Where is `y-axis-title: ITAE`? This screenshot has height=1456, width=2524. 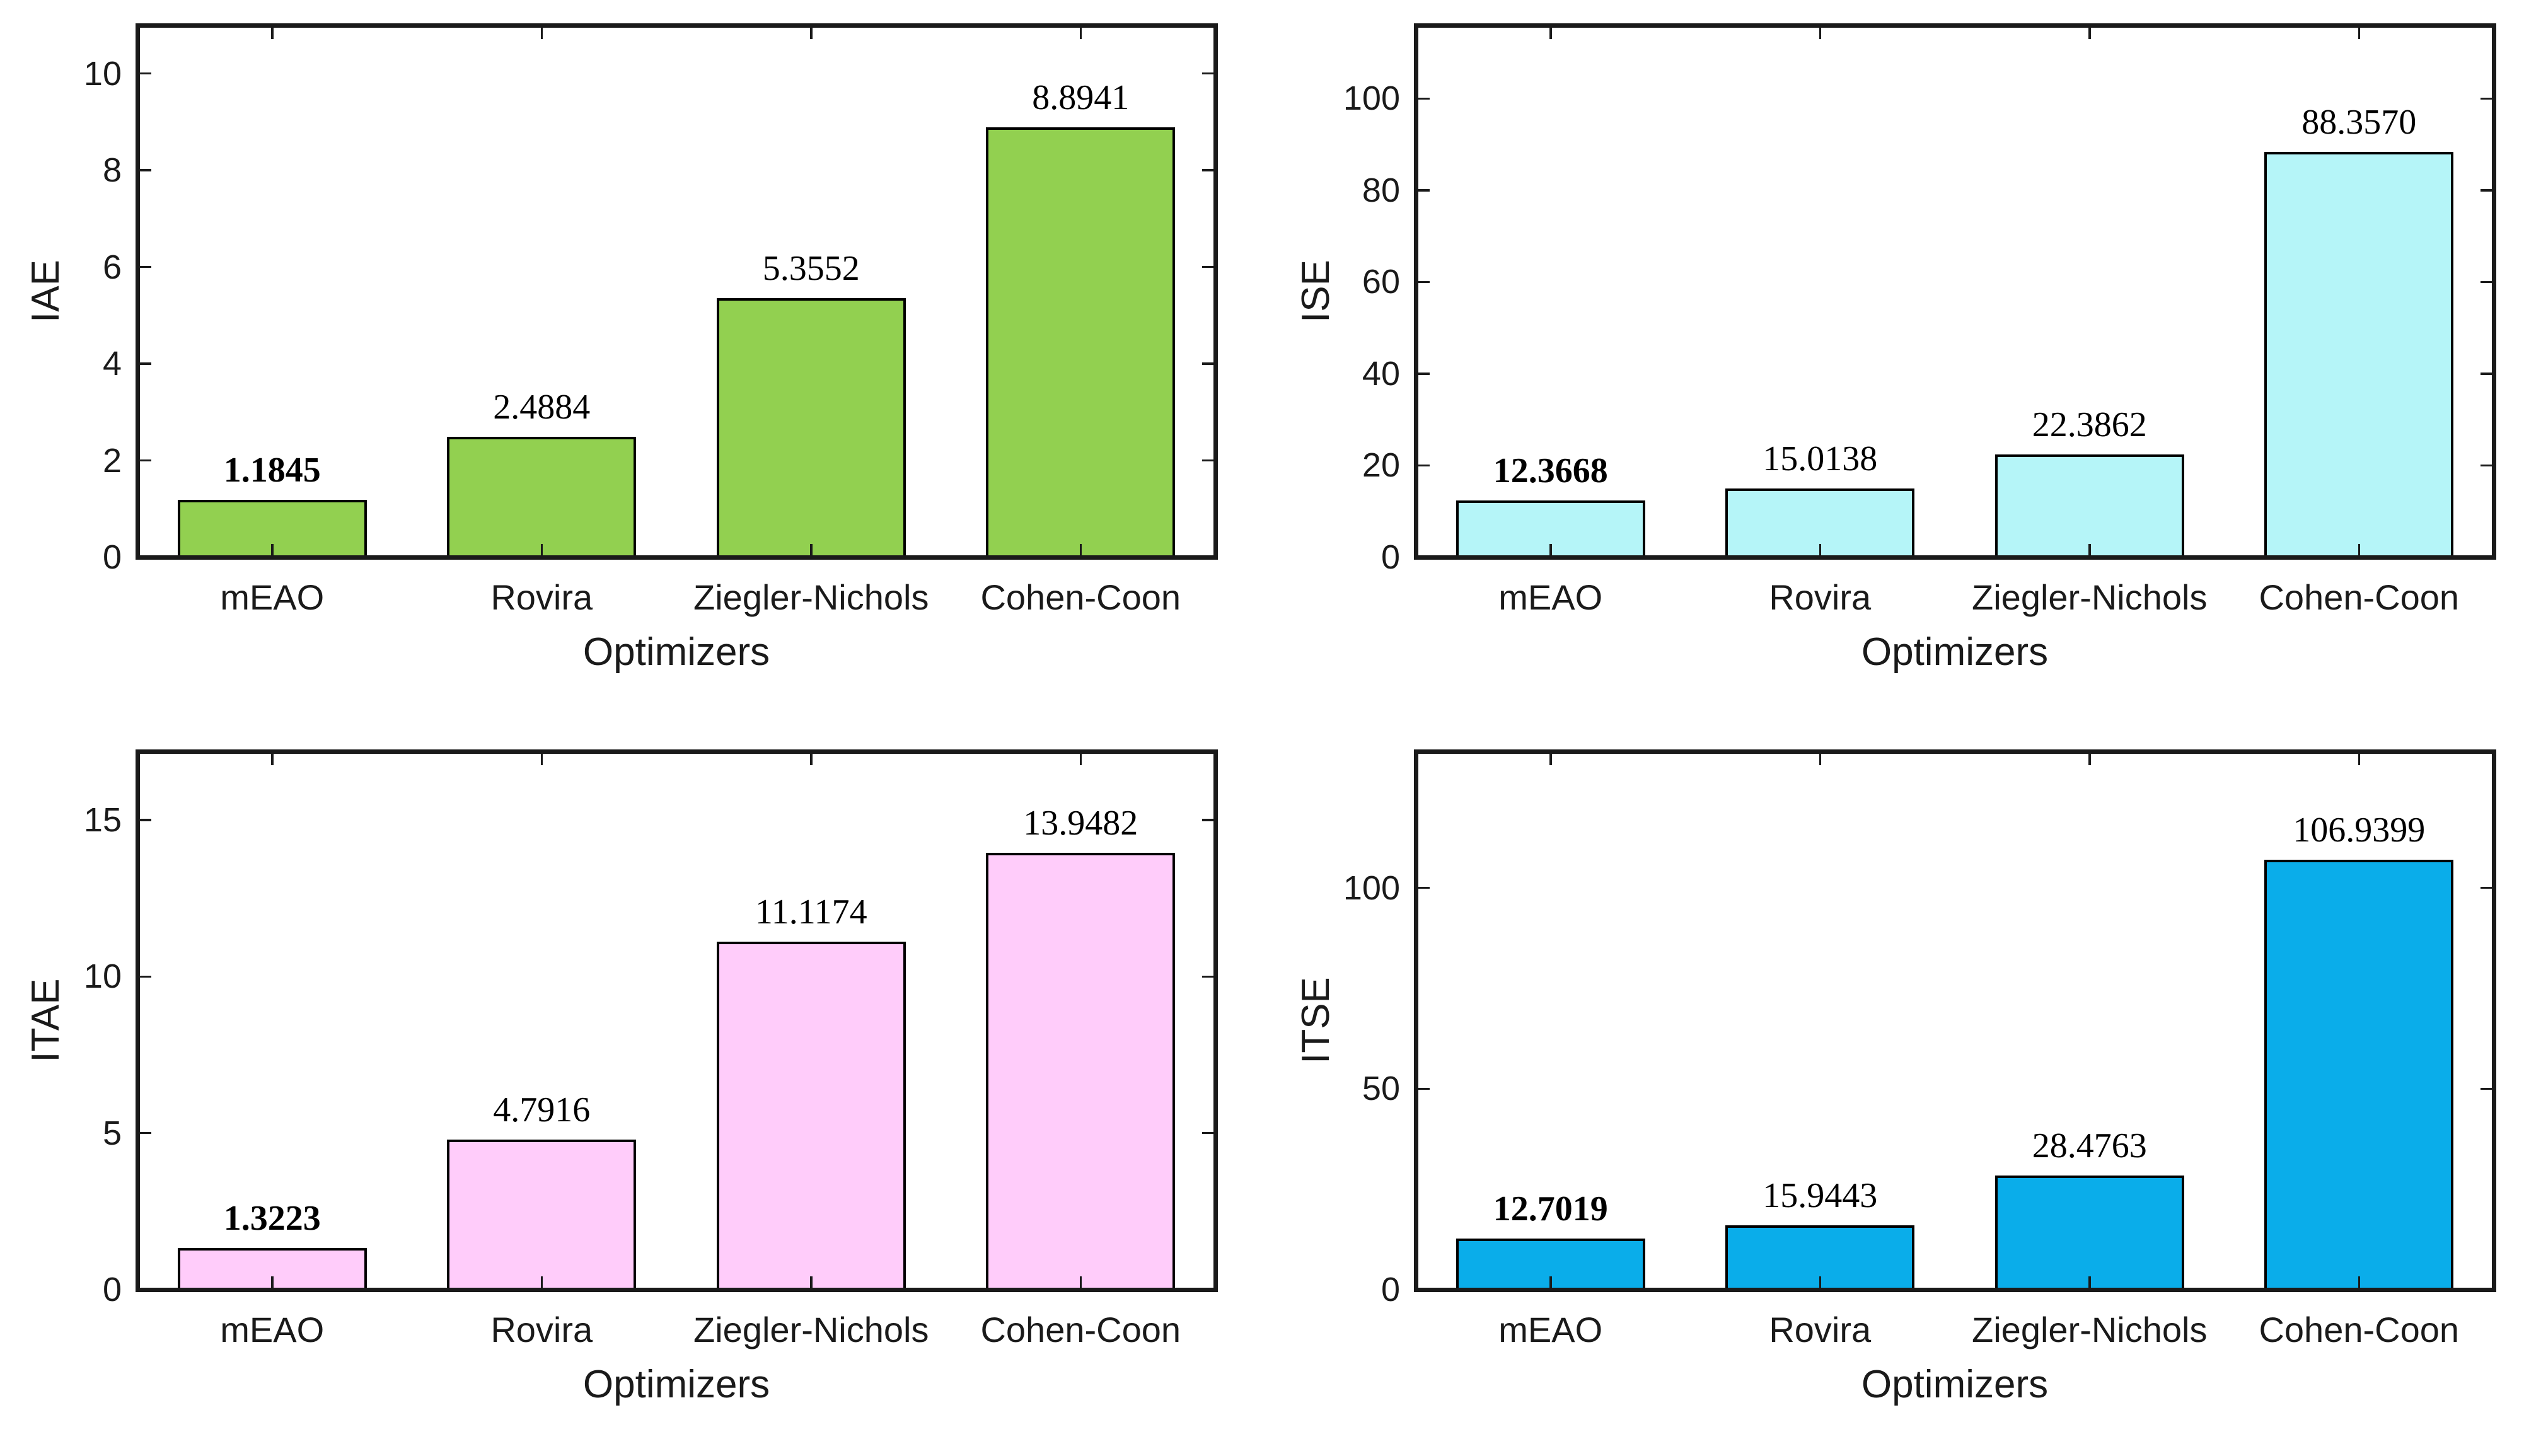
y-axis-title: ITAE is located at coordinates (45, 1020).